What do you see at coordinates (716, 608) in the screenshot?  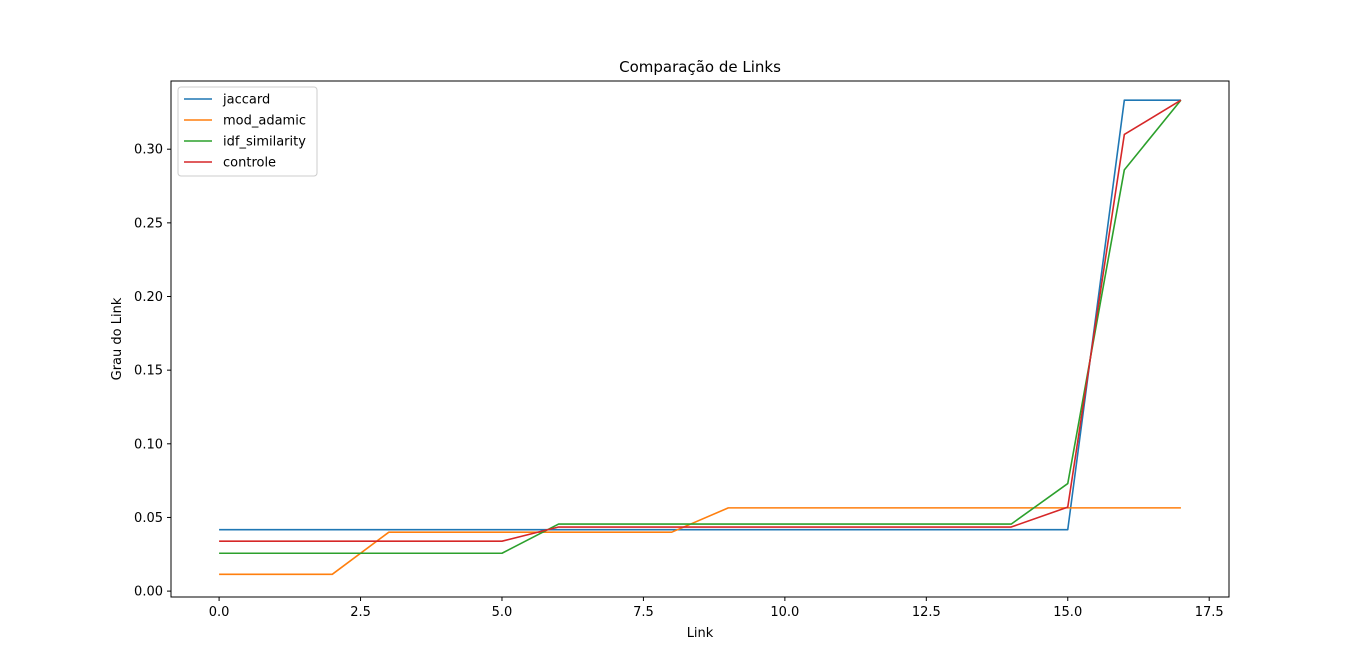 I see `x-axis-ticks: 0.0 2.5 5.0 7.5 10.0 12.5 15.0 17.5` at bounding box center [716, 608].